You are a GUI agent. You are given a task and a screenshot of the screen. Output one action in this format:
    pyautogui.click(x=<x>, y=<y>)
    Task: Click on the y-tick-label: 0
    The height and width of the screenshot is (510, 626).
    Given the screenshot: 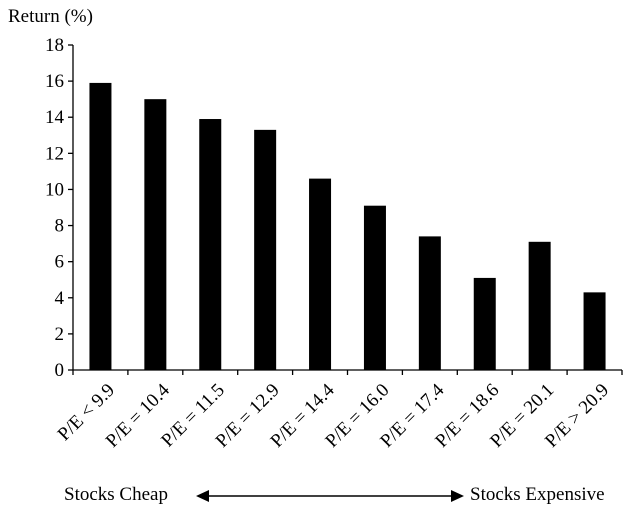 What is the action you would take?
    pyautogui.click(x=60, y=370)
    